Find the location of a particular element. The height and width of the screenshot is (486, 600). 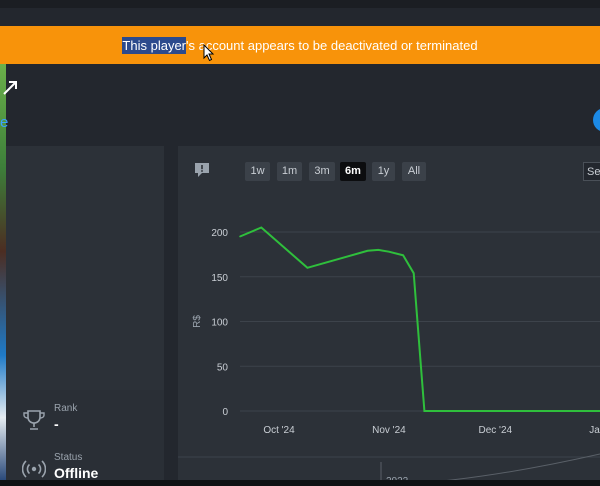

range-button-1w: 1w is located at coordinates (257, 171).